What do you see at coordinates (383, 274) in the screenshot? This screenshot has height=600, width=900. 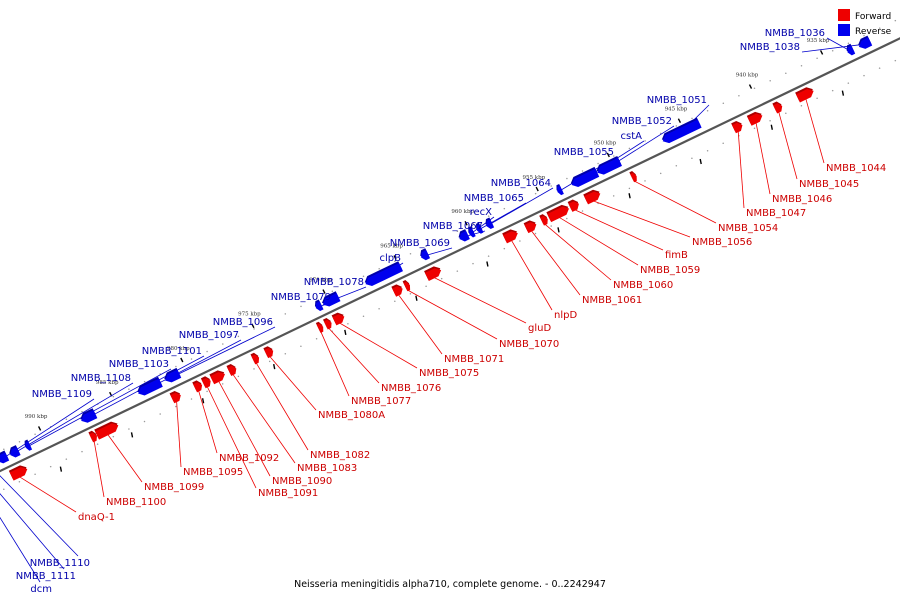 I see `reverse-gene-arrow-clpb` at bounding box center [383, 274].